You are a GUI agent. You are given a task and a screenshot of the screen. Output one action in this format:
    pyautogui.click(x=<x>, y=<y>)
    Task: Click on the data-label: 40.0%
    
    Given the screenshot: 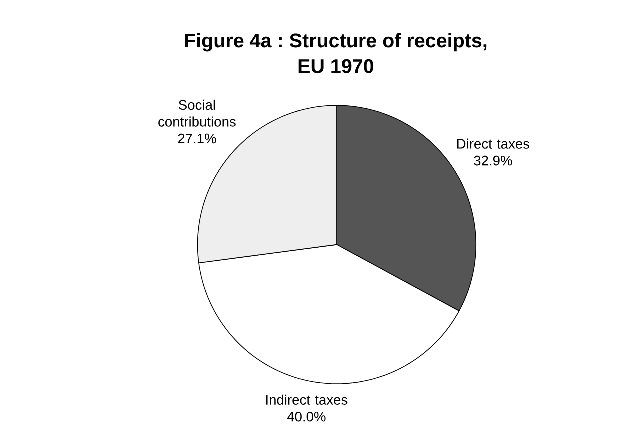 What is the action you would take?
    pyautogui.click(x=306, y=417)
    